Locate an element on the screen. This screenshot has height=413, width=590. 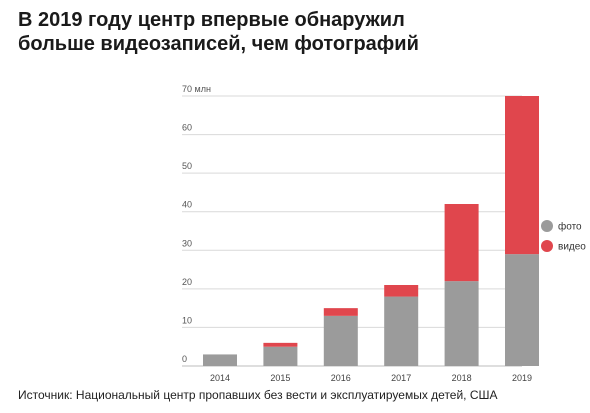
y-tick-label: 0 is located at coordinates (184, 359).